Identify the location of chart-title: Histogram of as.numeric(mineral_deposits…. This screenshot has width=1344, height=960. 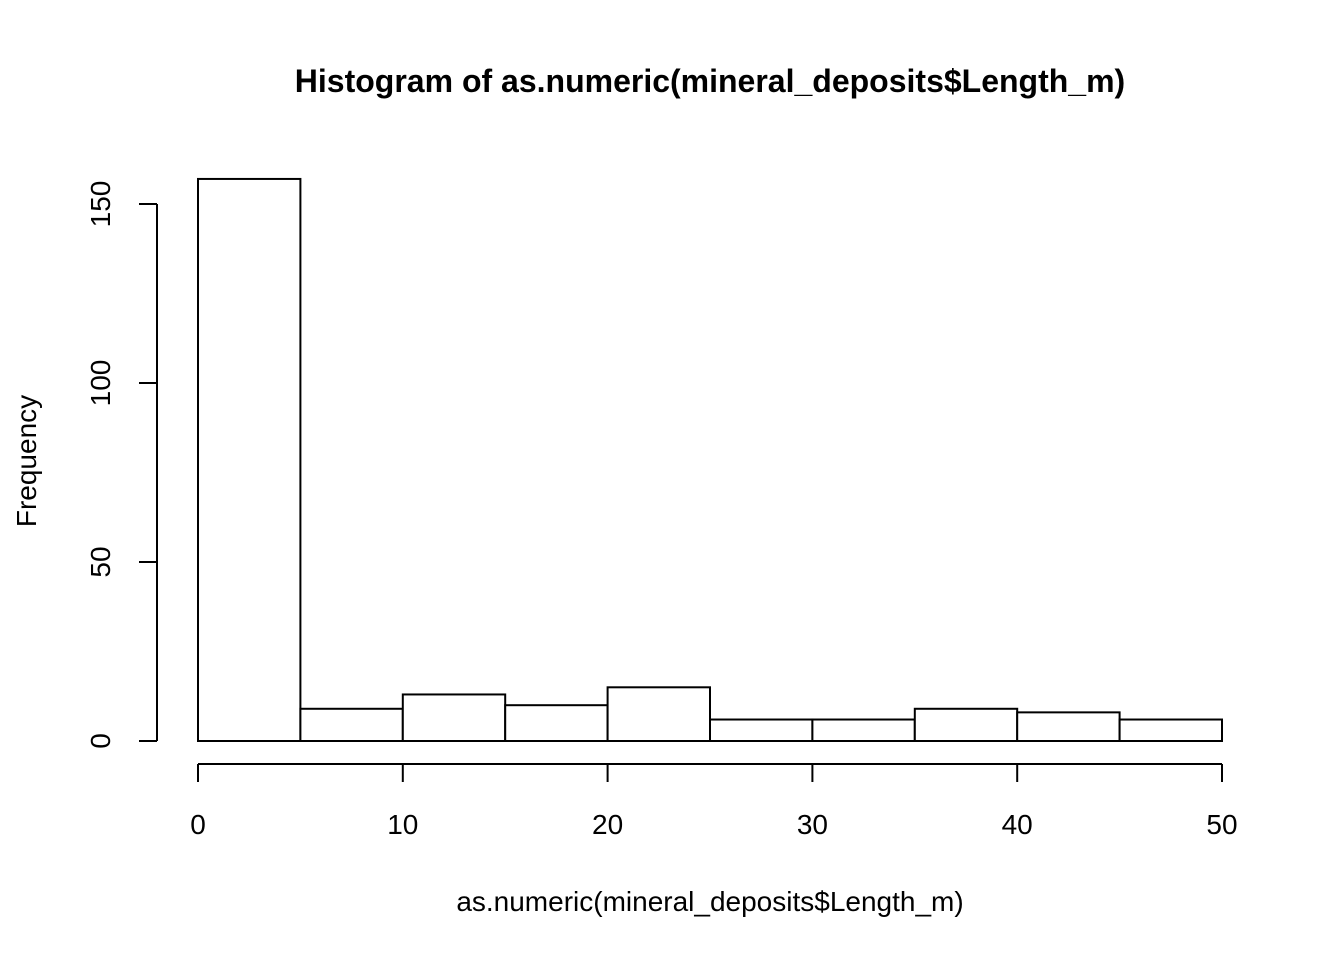
(710, 81).